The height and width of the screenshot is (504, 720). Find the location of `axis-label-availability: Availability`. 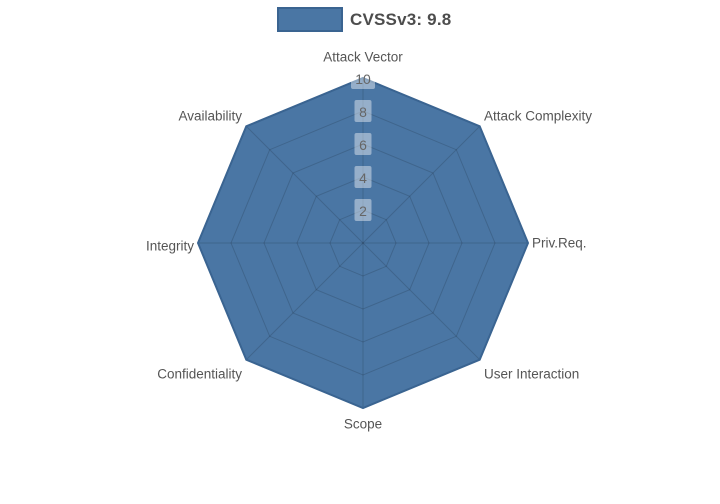

axis-label-availability: Availability is located at coordinates (210, 116).